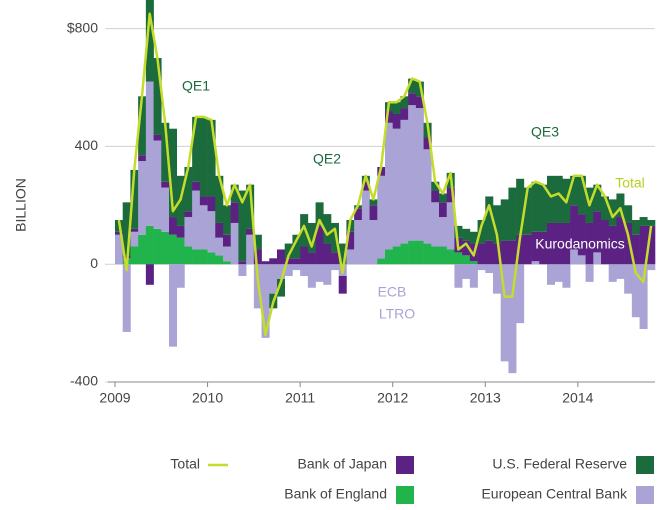  Describe the element at coordinates (554, 494) in the screenshot. I see `legend-label: European Central Bank` at that location.